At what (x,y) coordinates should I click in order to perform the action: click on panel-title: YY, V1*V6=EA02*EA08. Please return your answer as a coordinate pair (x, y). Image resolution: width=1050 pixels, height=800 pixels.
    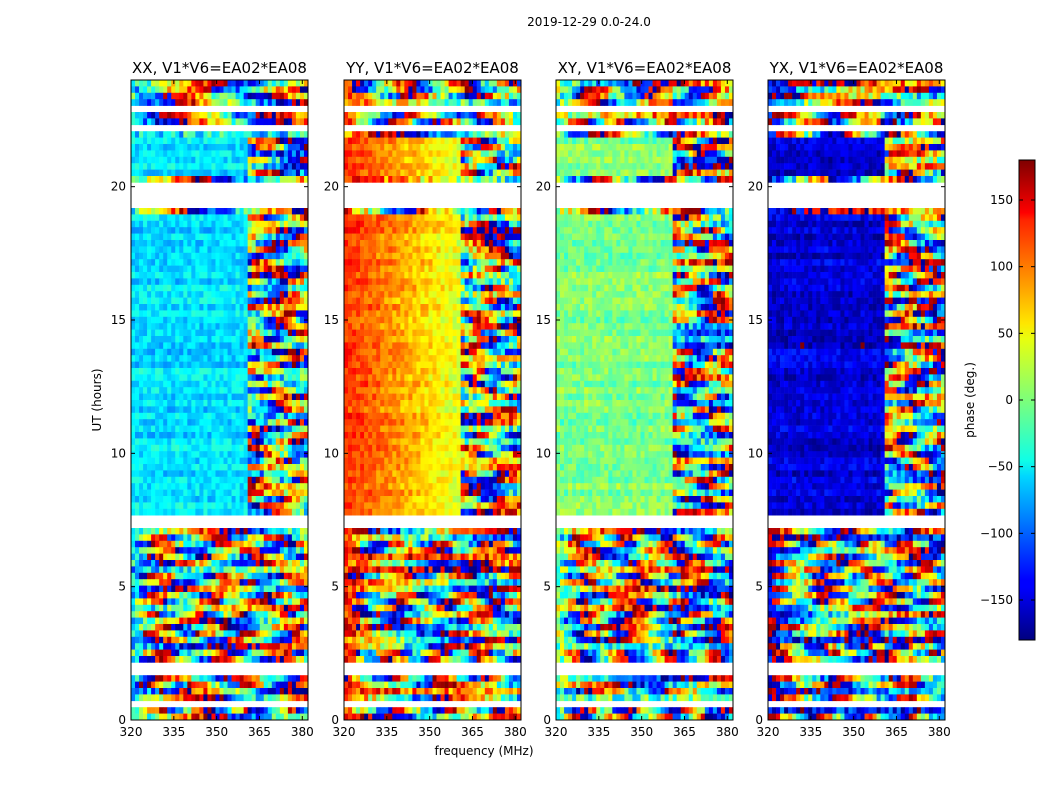
    Looking at the image, I should click on (432, 68).